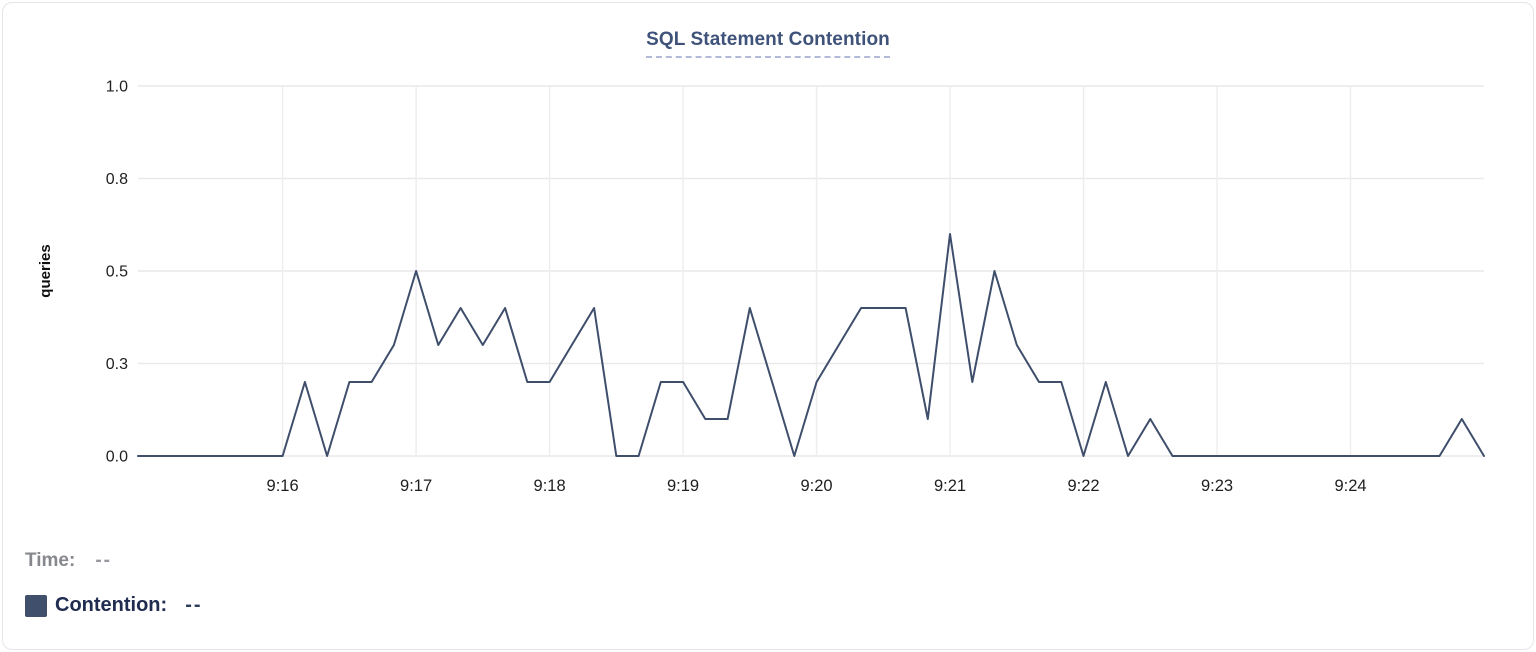 The image size is (1536, 652). I want to click on x-tick-label: 9:22, so click(1083, 486).